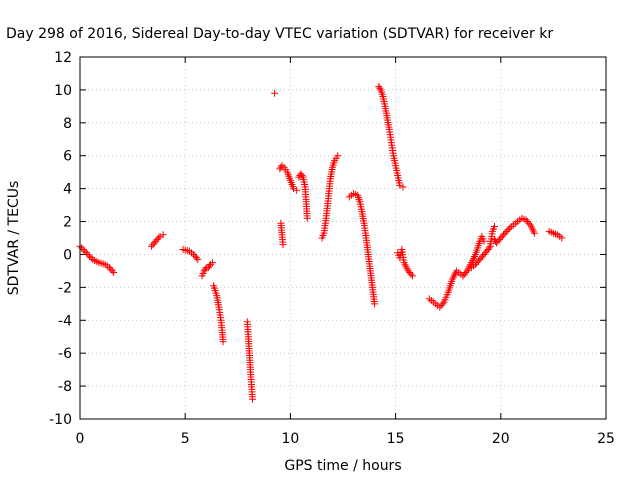  I want to click on x-axis-label: GPS time / hours, so click(342, 466).